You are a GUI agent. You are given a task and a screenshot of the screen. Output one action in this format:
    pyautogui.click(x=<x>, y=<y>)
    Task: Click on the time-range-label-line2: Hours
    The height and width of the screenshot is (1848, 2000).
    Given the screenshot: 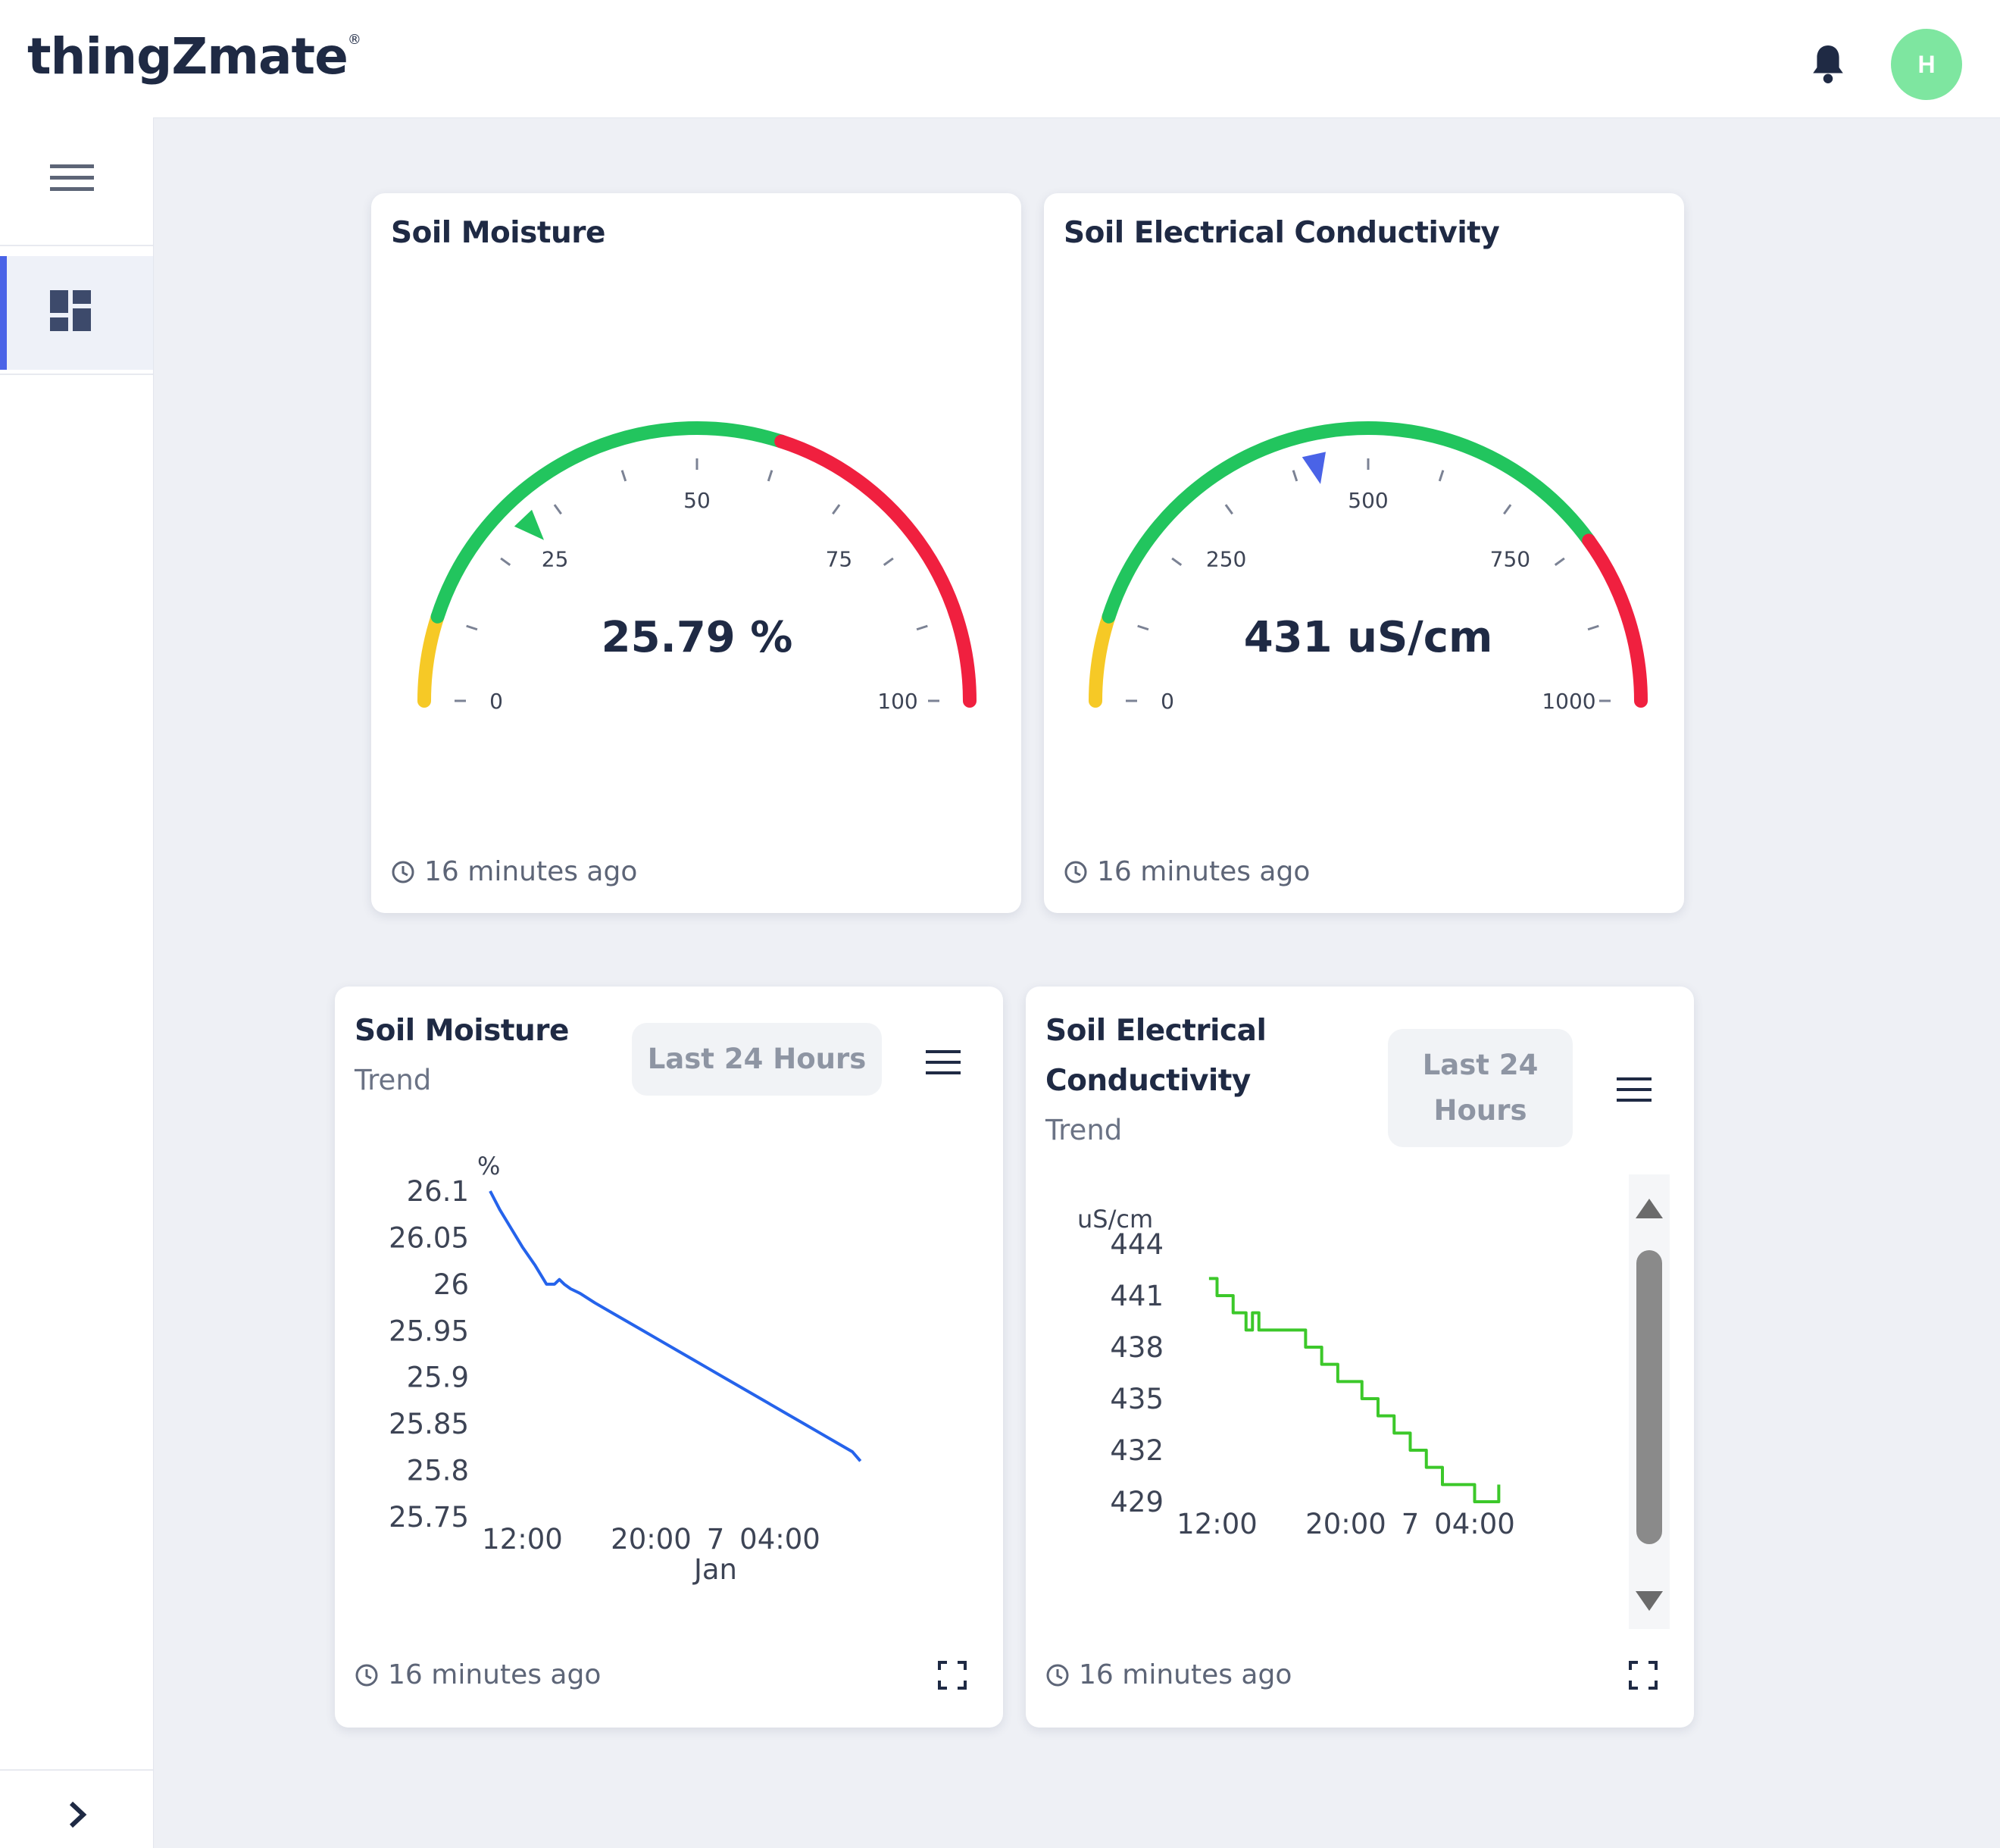 What is the action you would take?
    pyautogui.click(x=1480, y=1110)
    